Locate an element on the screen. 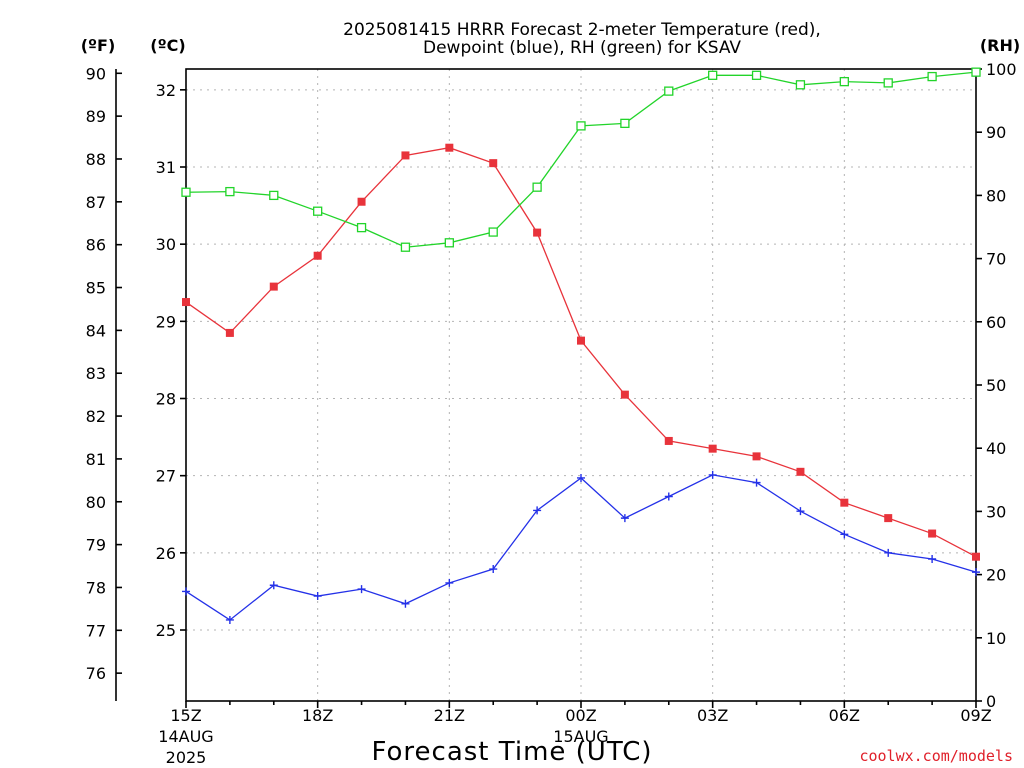 This screenshot has width=1024, height=768. time-tick-date: 15AUG is located at coordinates (580, 736).